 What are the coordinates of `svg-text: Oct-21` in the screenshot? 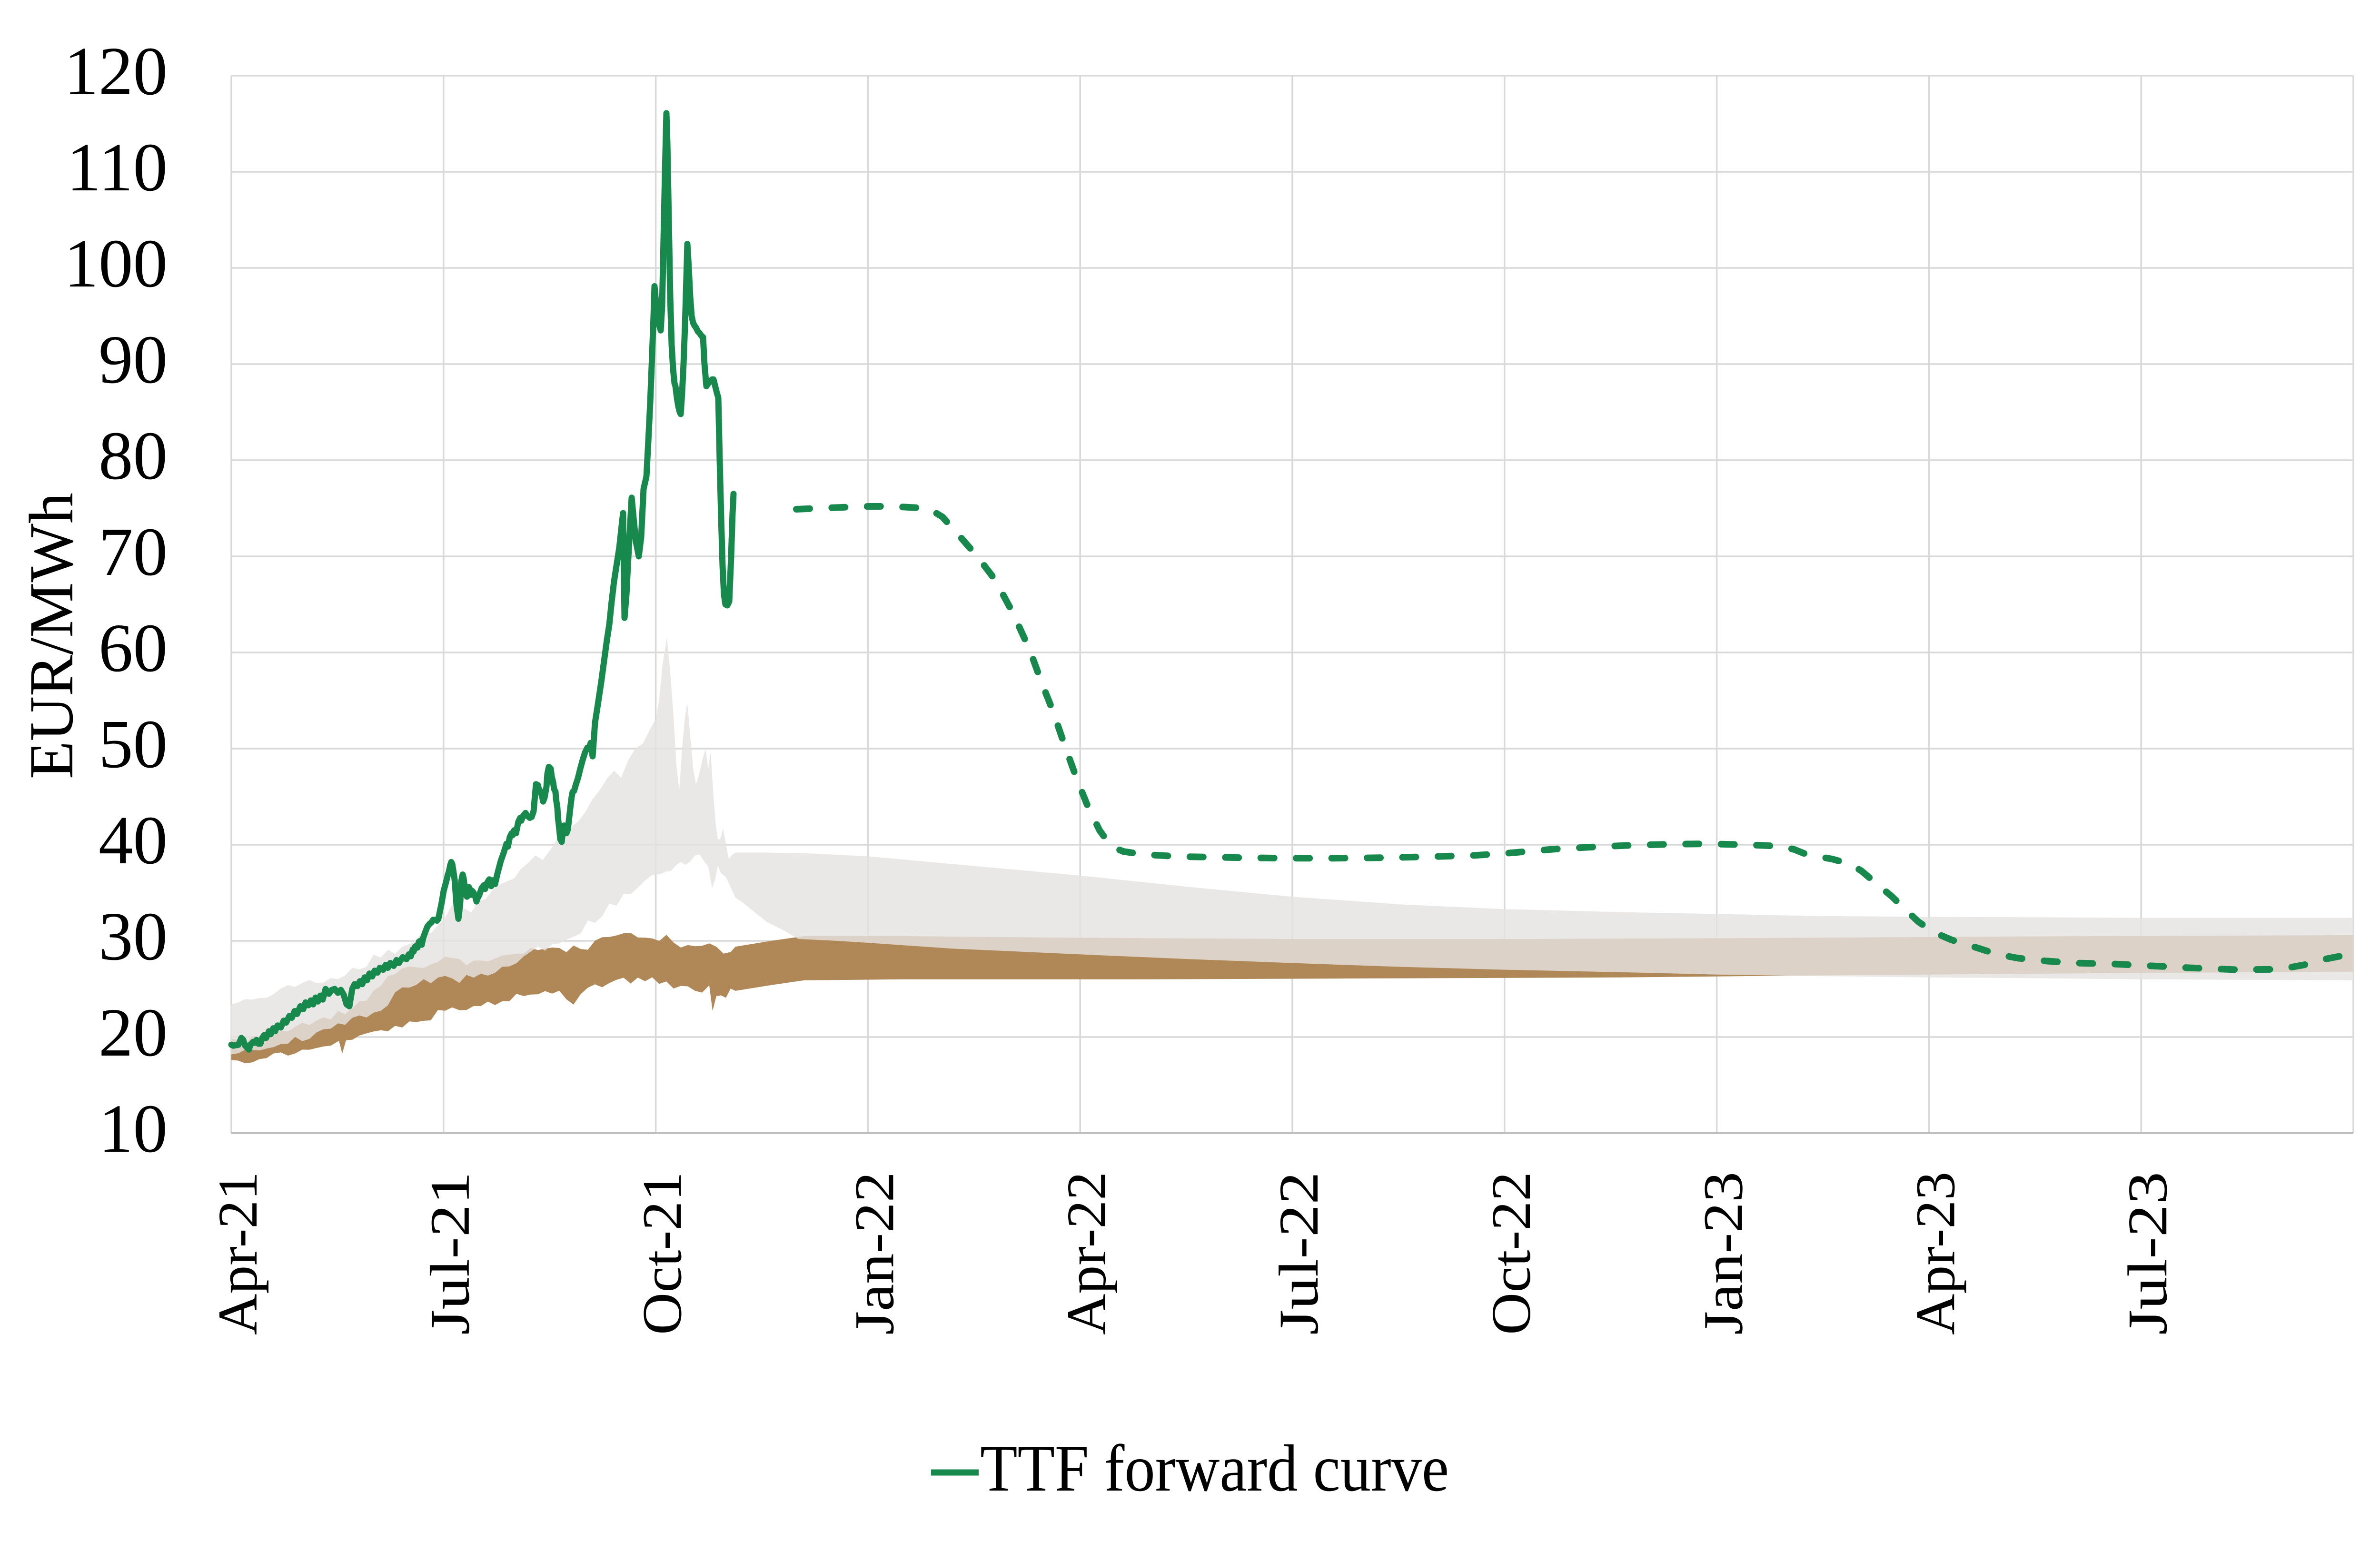 It's located at (662, 1253).